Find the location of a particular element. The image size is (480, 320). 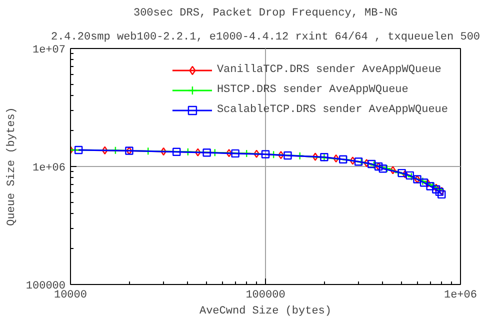

chart-subtitle: 2.4.20smp web100-2.2.1, e1000-4.4.12 rxint 64/64 , txqueuelen 500 is located at coordinates (265, 38).